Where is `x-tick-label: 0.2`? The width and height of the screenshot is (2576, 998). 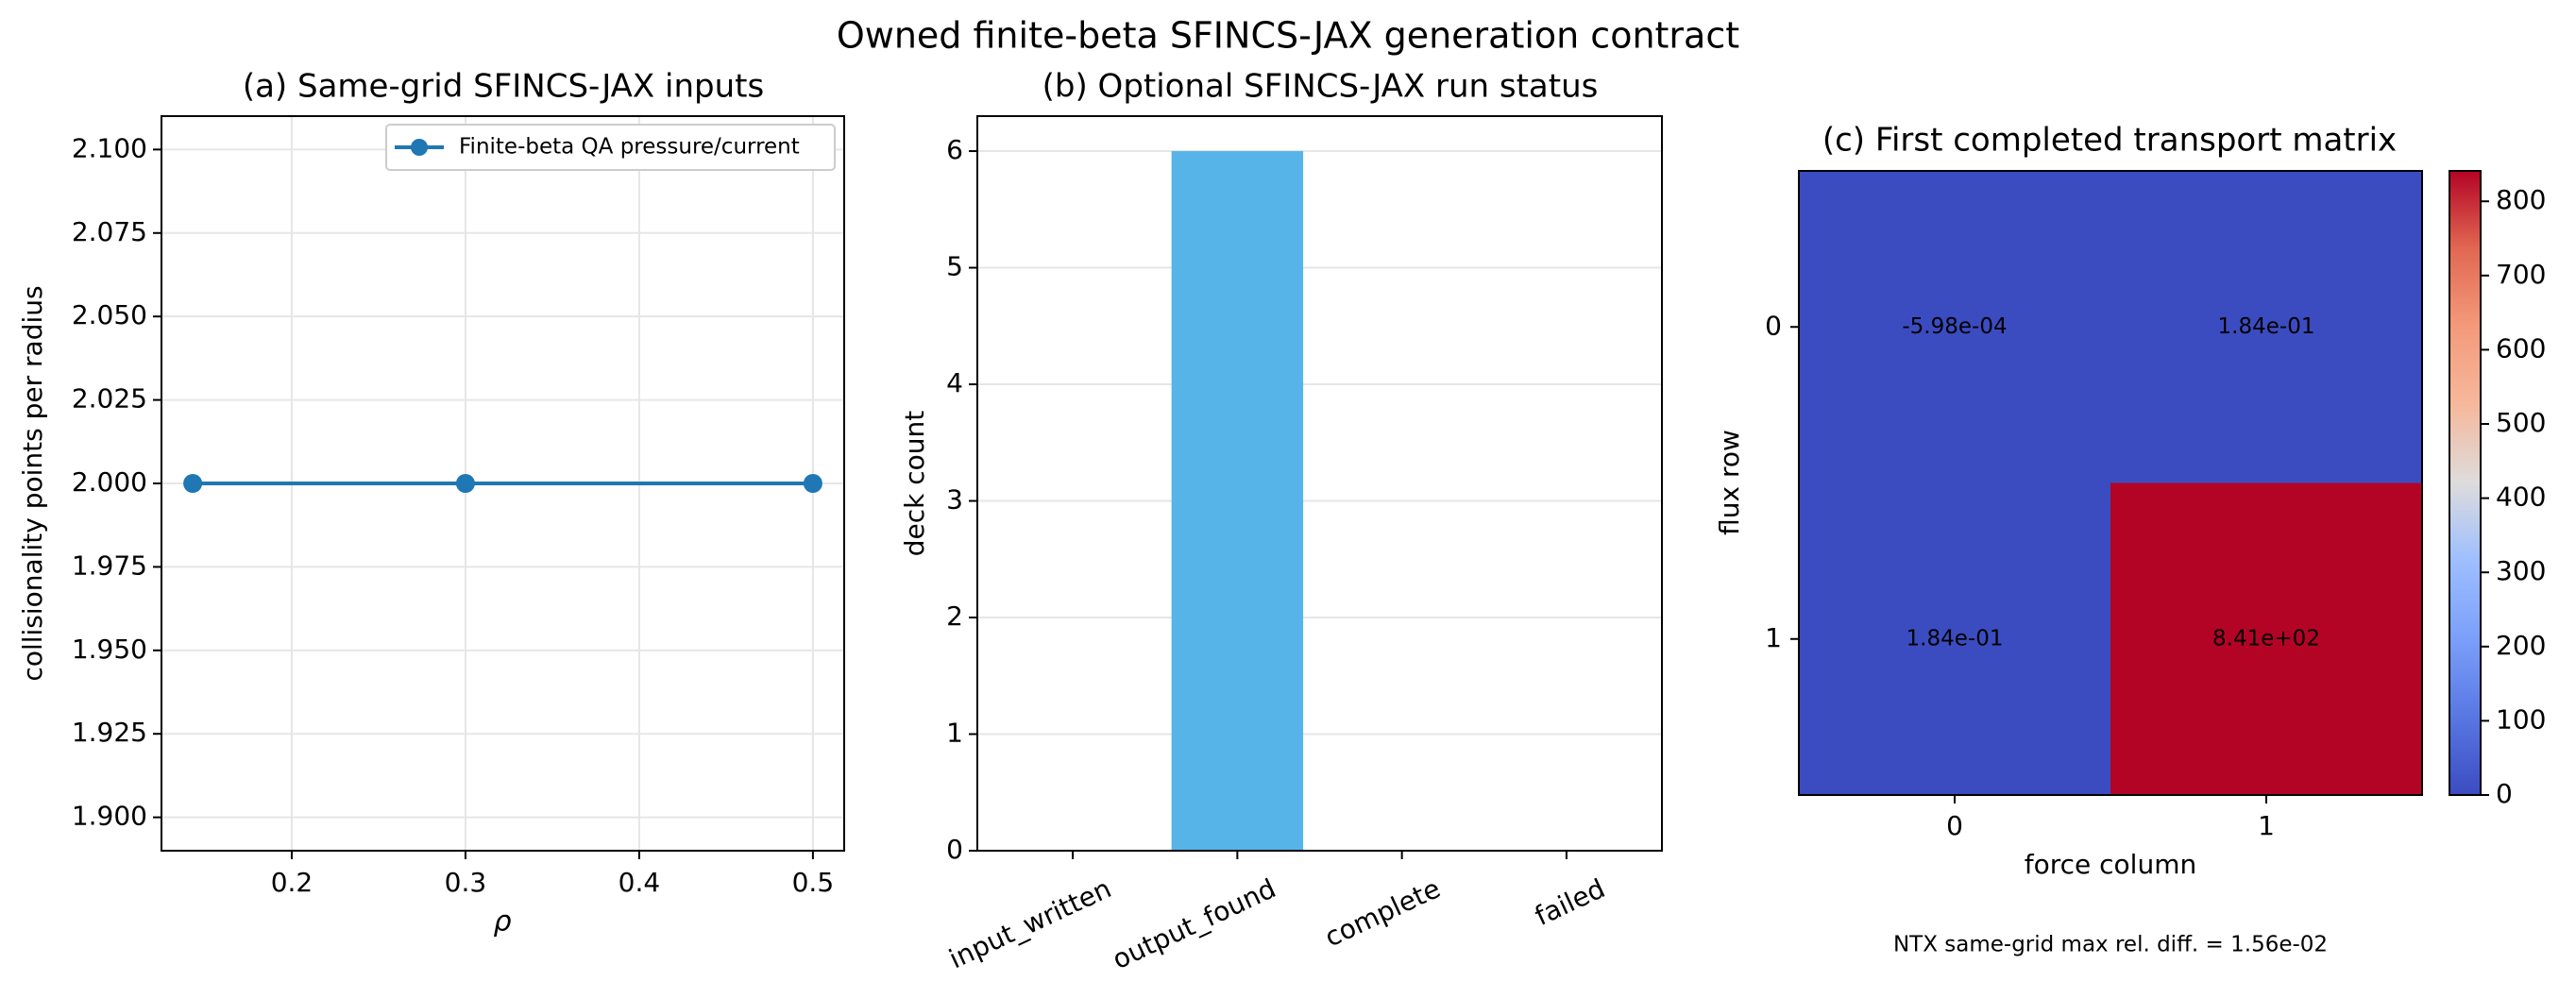
x-tick-label: 0.2 is located at coordinates (292, 883).